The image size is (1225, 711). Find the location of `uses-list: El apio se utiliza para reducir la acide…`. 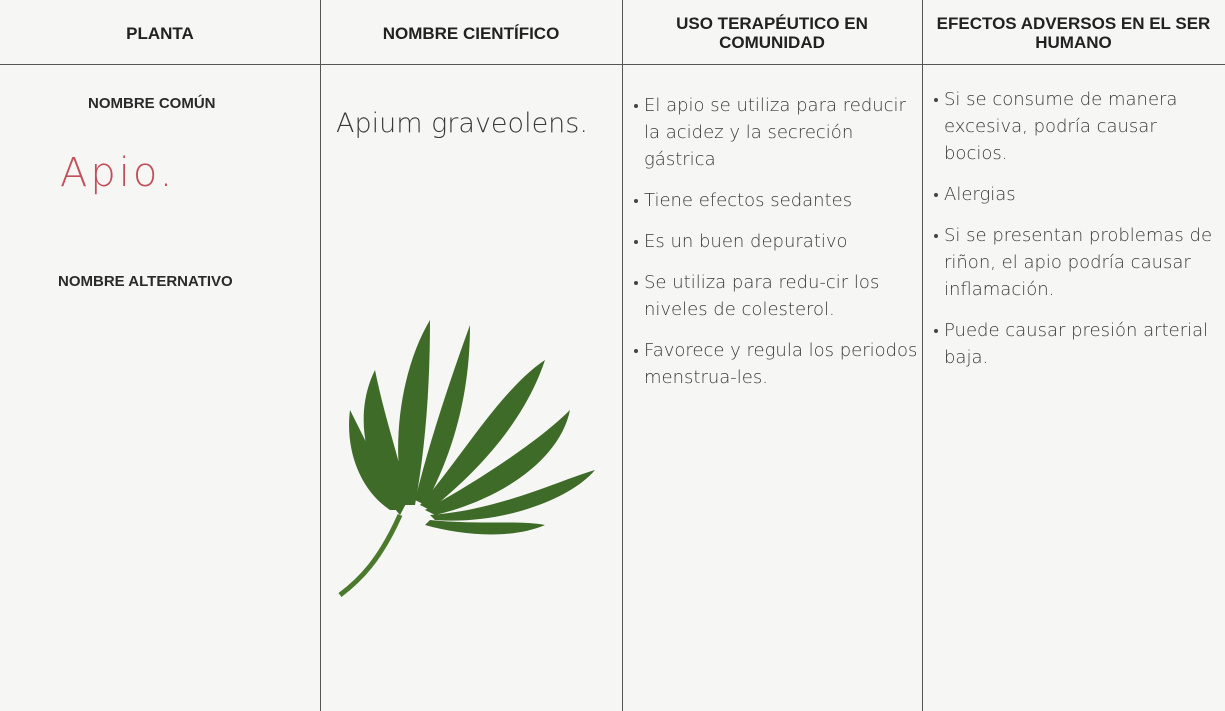

uses-list: El apio se utiliza para reducir la acide… is located at coordinates (777, 248).